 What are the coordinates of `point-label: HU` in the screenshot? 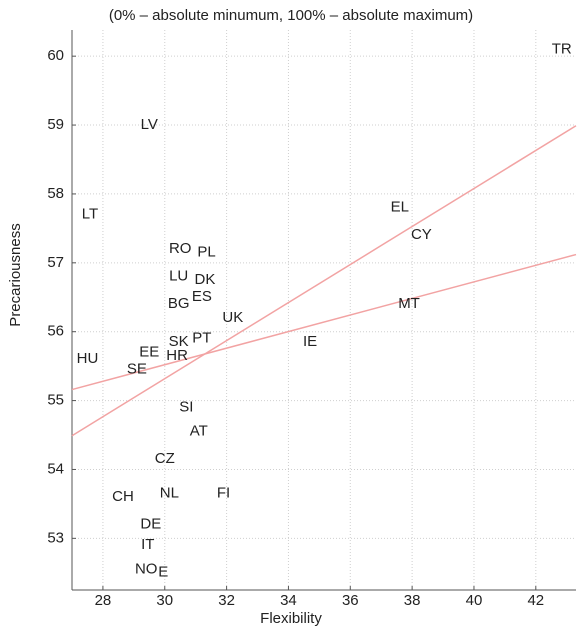 It's located at (88, 358).